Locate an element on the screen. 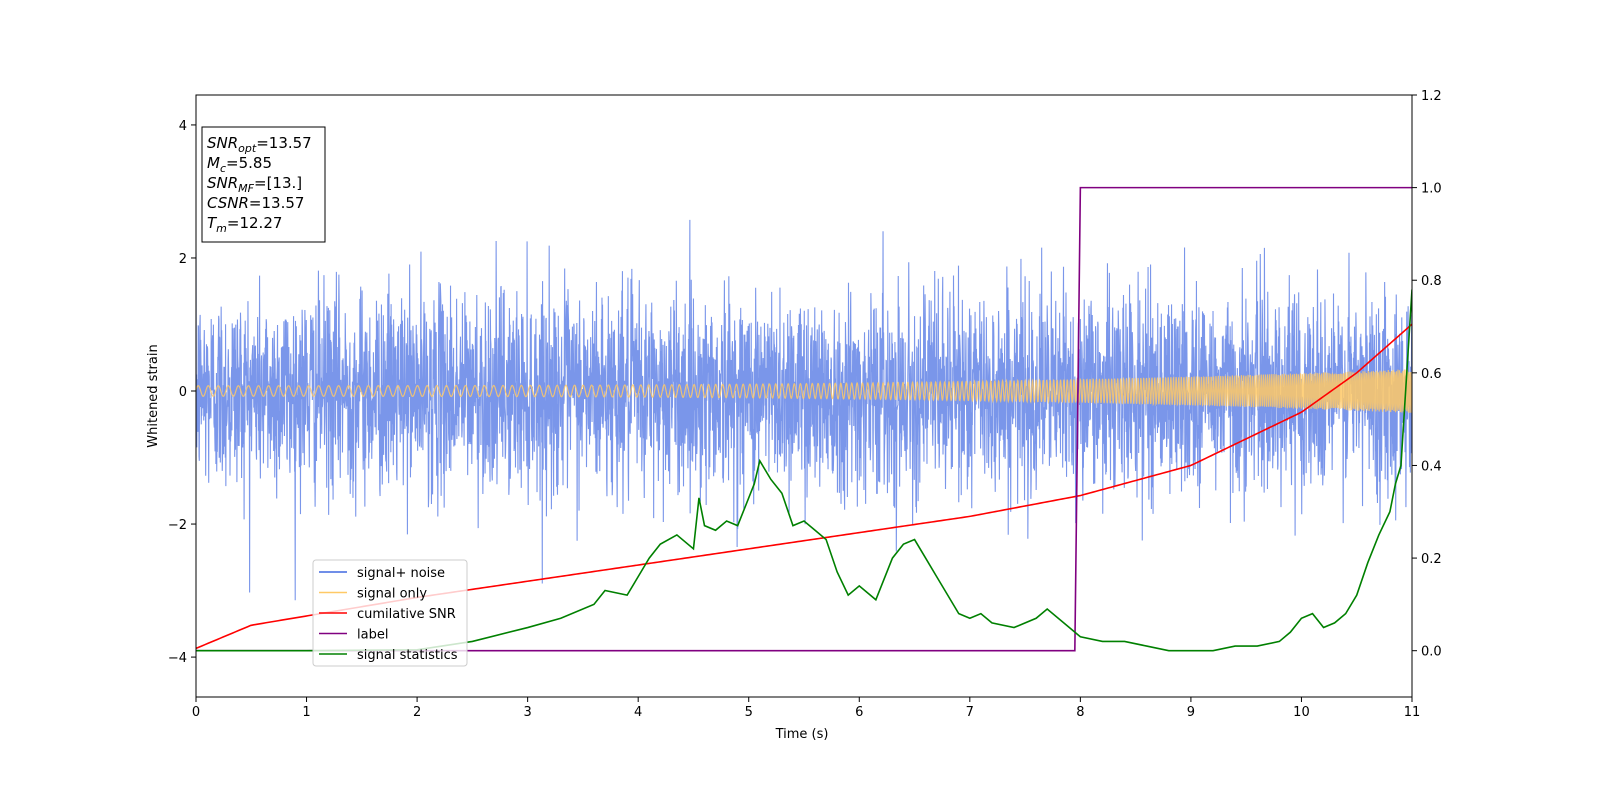 Image resolution: width=1600 pixels, height=800 pixels. info-line: SNRopt=13.57 is located at coordinates (259, 144).